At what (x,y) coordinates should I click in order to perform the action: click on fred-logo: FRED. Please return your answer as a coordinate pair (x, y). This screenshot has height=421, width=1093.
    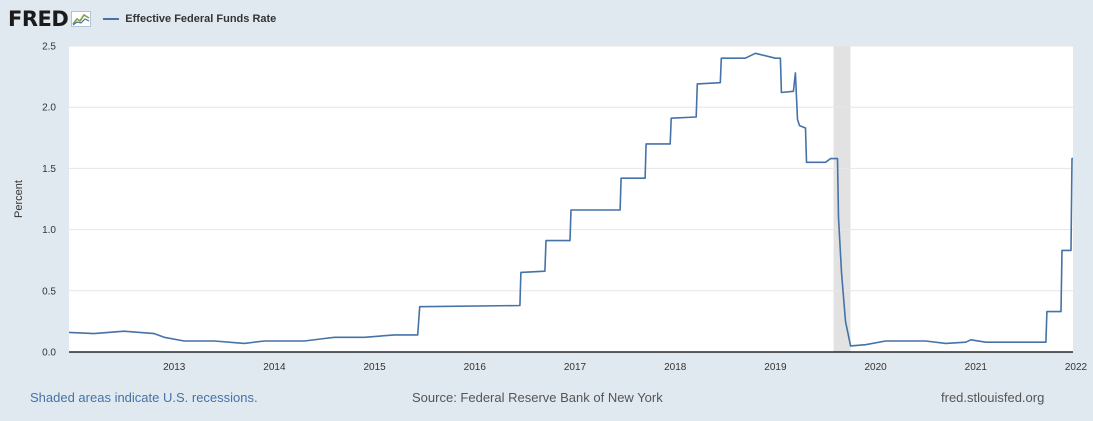
    Looking at the image, I should click on (50, 19).